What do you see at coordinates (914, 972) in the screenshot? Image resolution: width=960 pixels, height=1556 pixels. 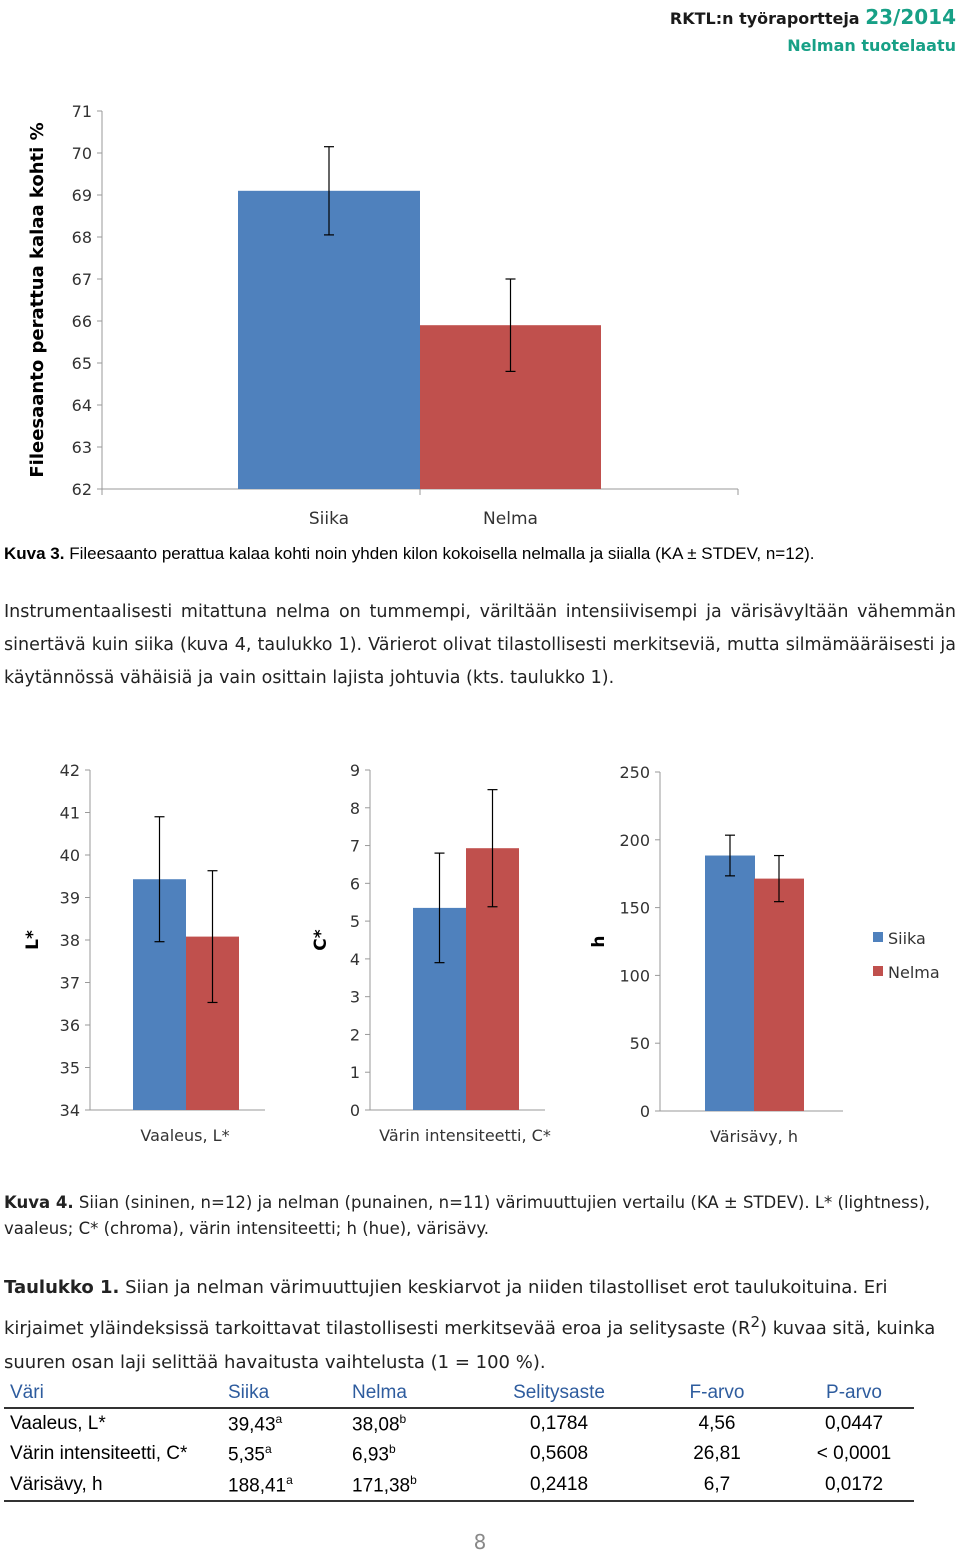 I see `legend-label-nelma: Nelma` at bounding box center [914, 972].